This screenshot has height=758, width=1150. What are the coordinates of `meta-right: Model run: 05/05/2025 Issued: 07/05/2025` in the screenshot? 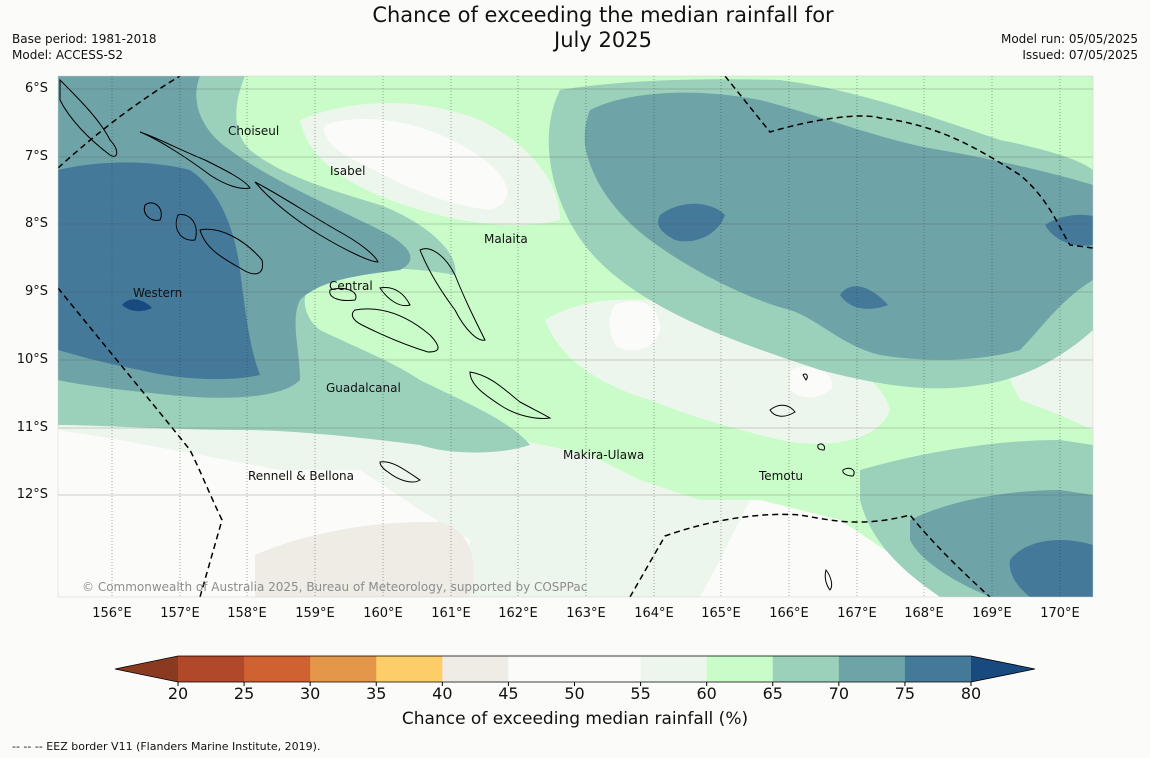 It's located at (1069, 47).